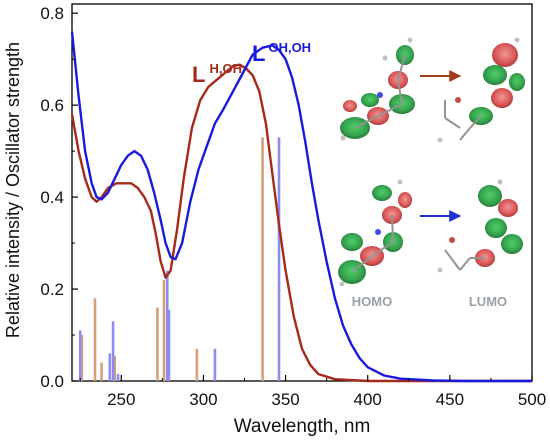 The height and width of the screenshot is (441, 550). I want to click on series-label-h-oh-main: L, so click(198, 74).